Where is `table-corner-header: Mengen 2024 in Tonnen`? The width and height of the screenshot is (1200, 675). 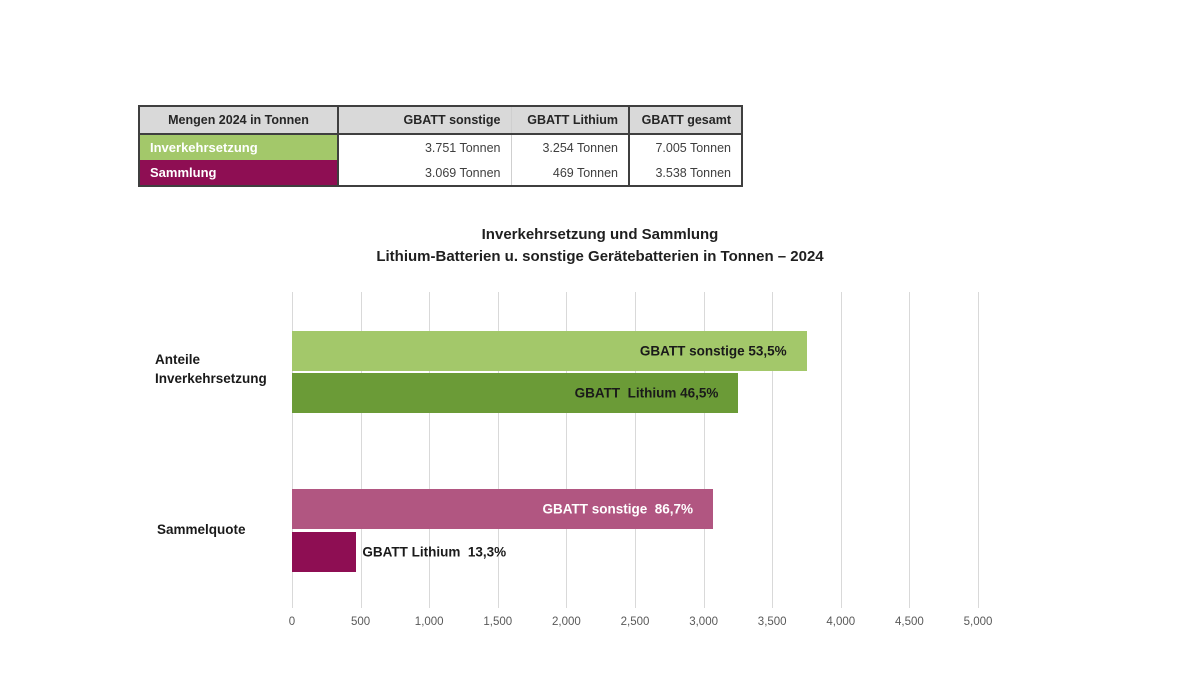
table-corner-header: Mengen 2024 in Tonnen is located at coordinates (239, 120).